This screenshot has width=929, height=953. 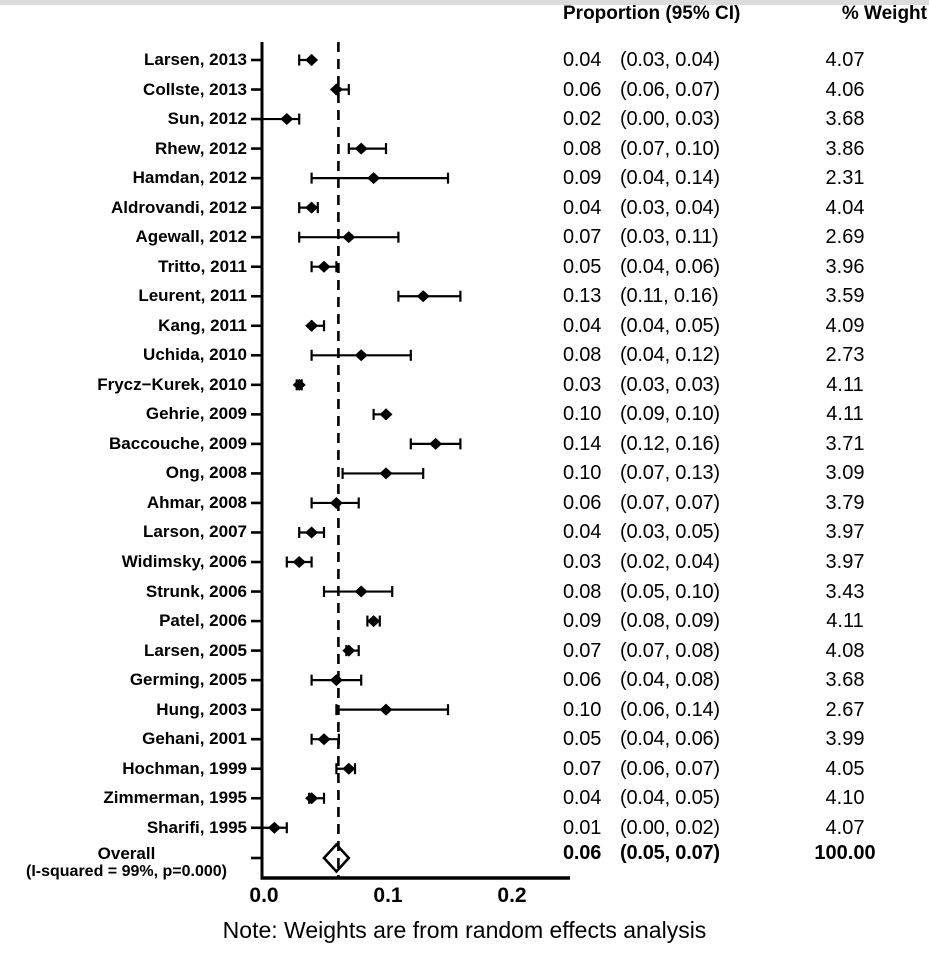 What do you see at coordinates (845, 355) in the screenshot?
I see `study-weight: 2.73` at bounding box center [845, 355].